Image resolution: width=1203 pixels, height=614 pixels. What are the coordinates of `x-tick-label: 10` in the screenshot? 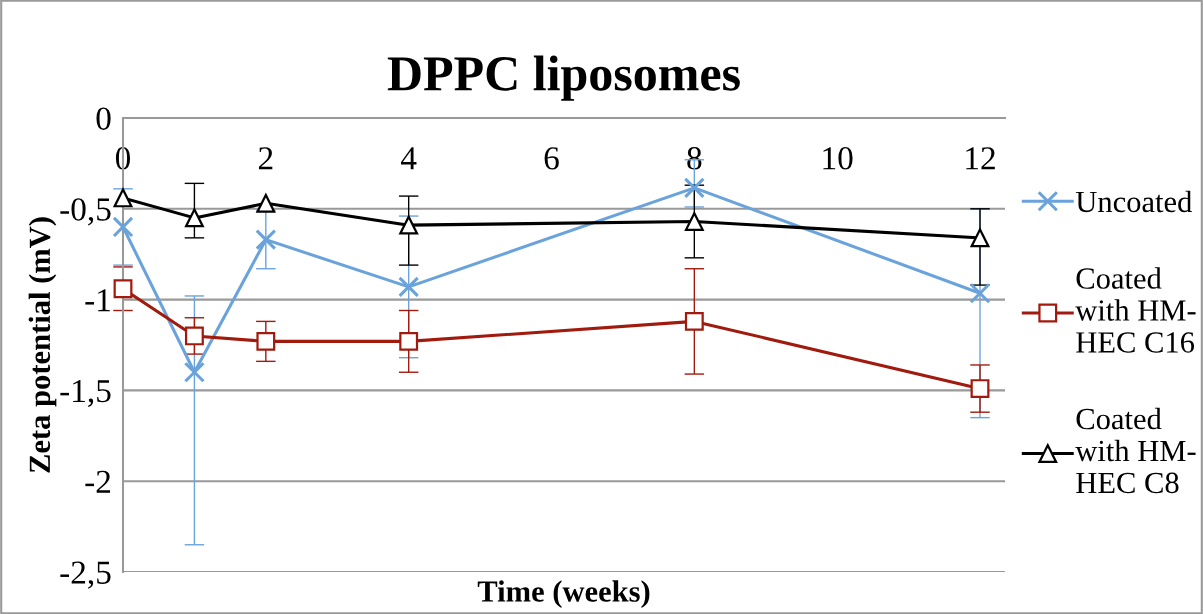 It's located at (838, 158).